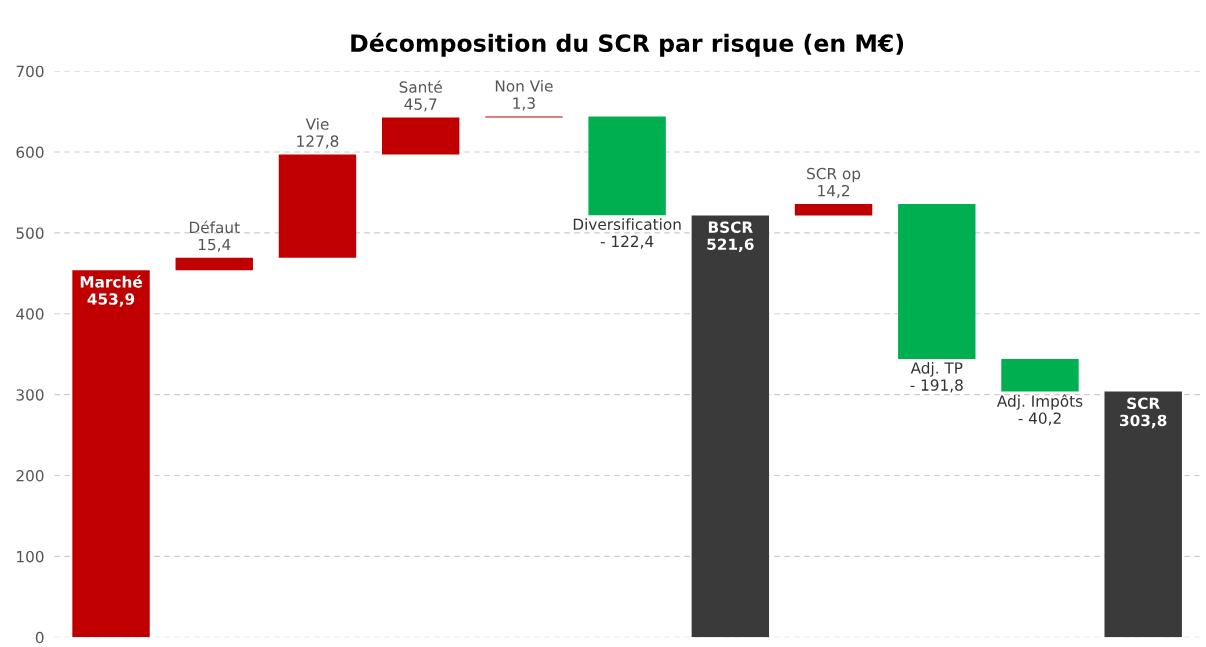 Image resolution: width=1206 pixels, height=647 pixels. What do you see at coordinates (317, 123) in the screenshot?
I see `x-tick-label: Vie` at bounding box center [317, 123].